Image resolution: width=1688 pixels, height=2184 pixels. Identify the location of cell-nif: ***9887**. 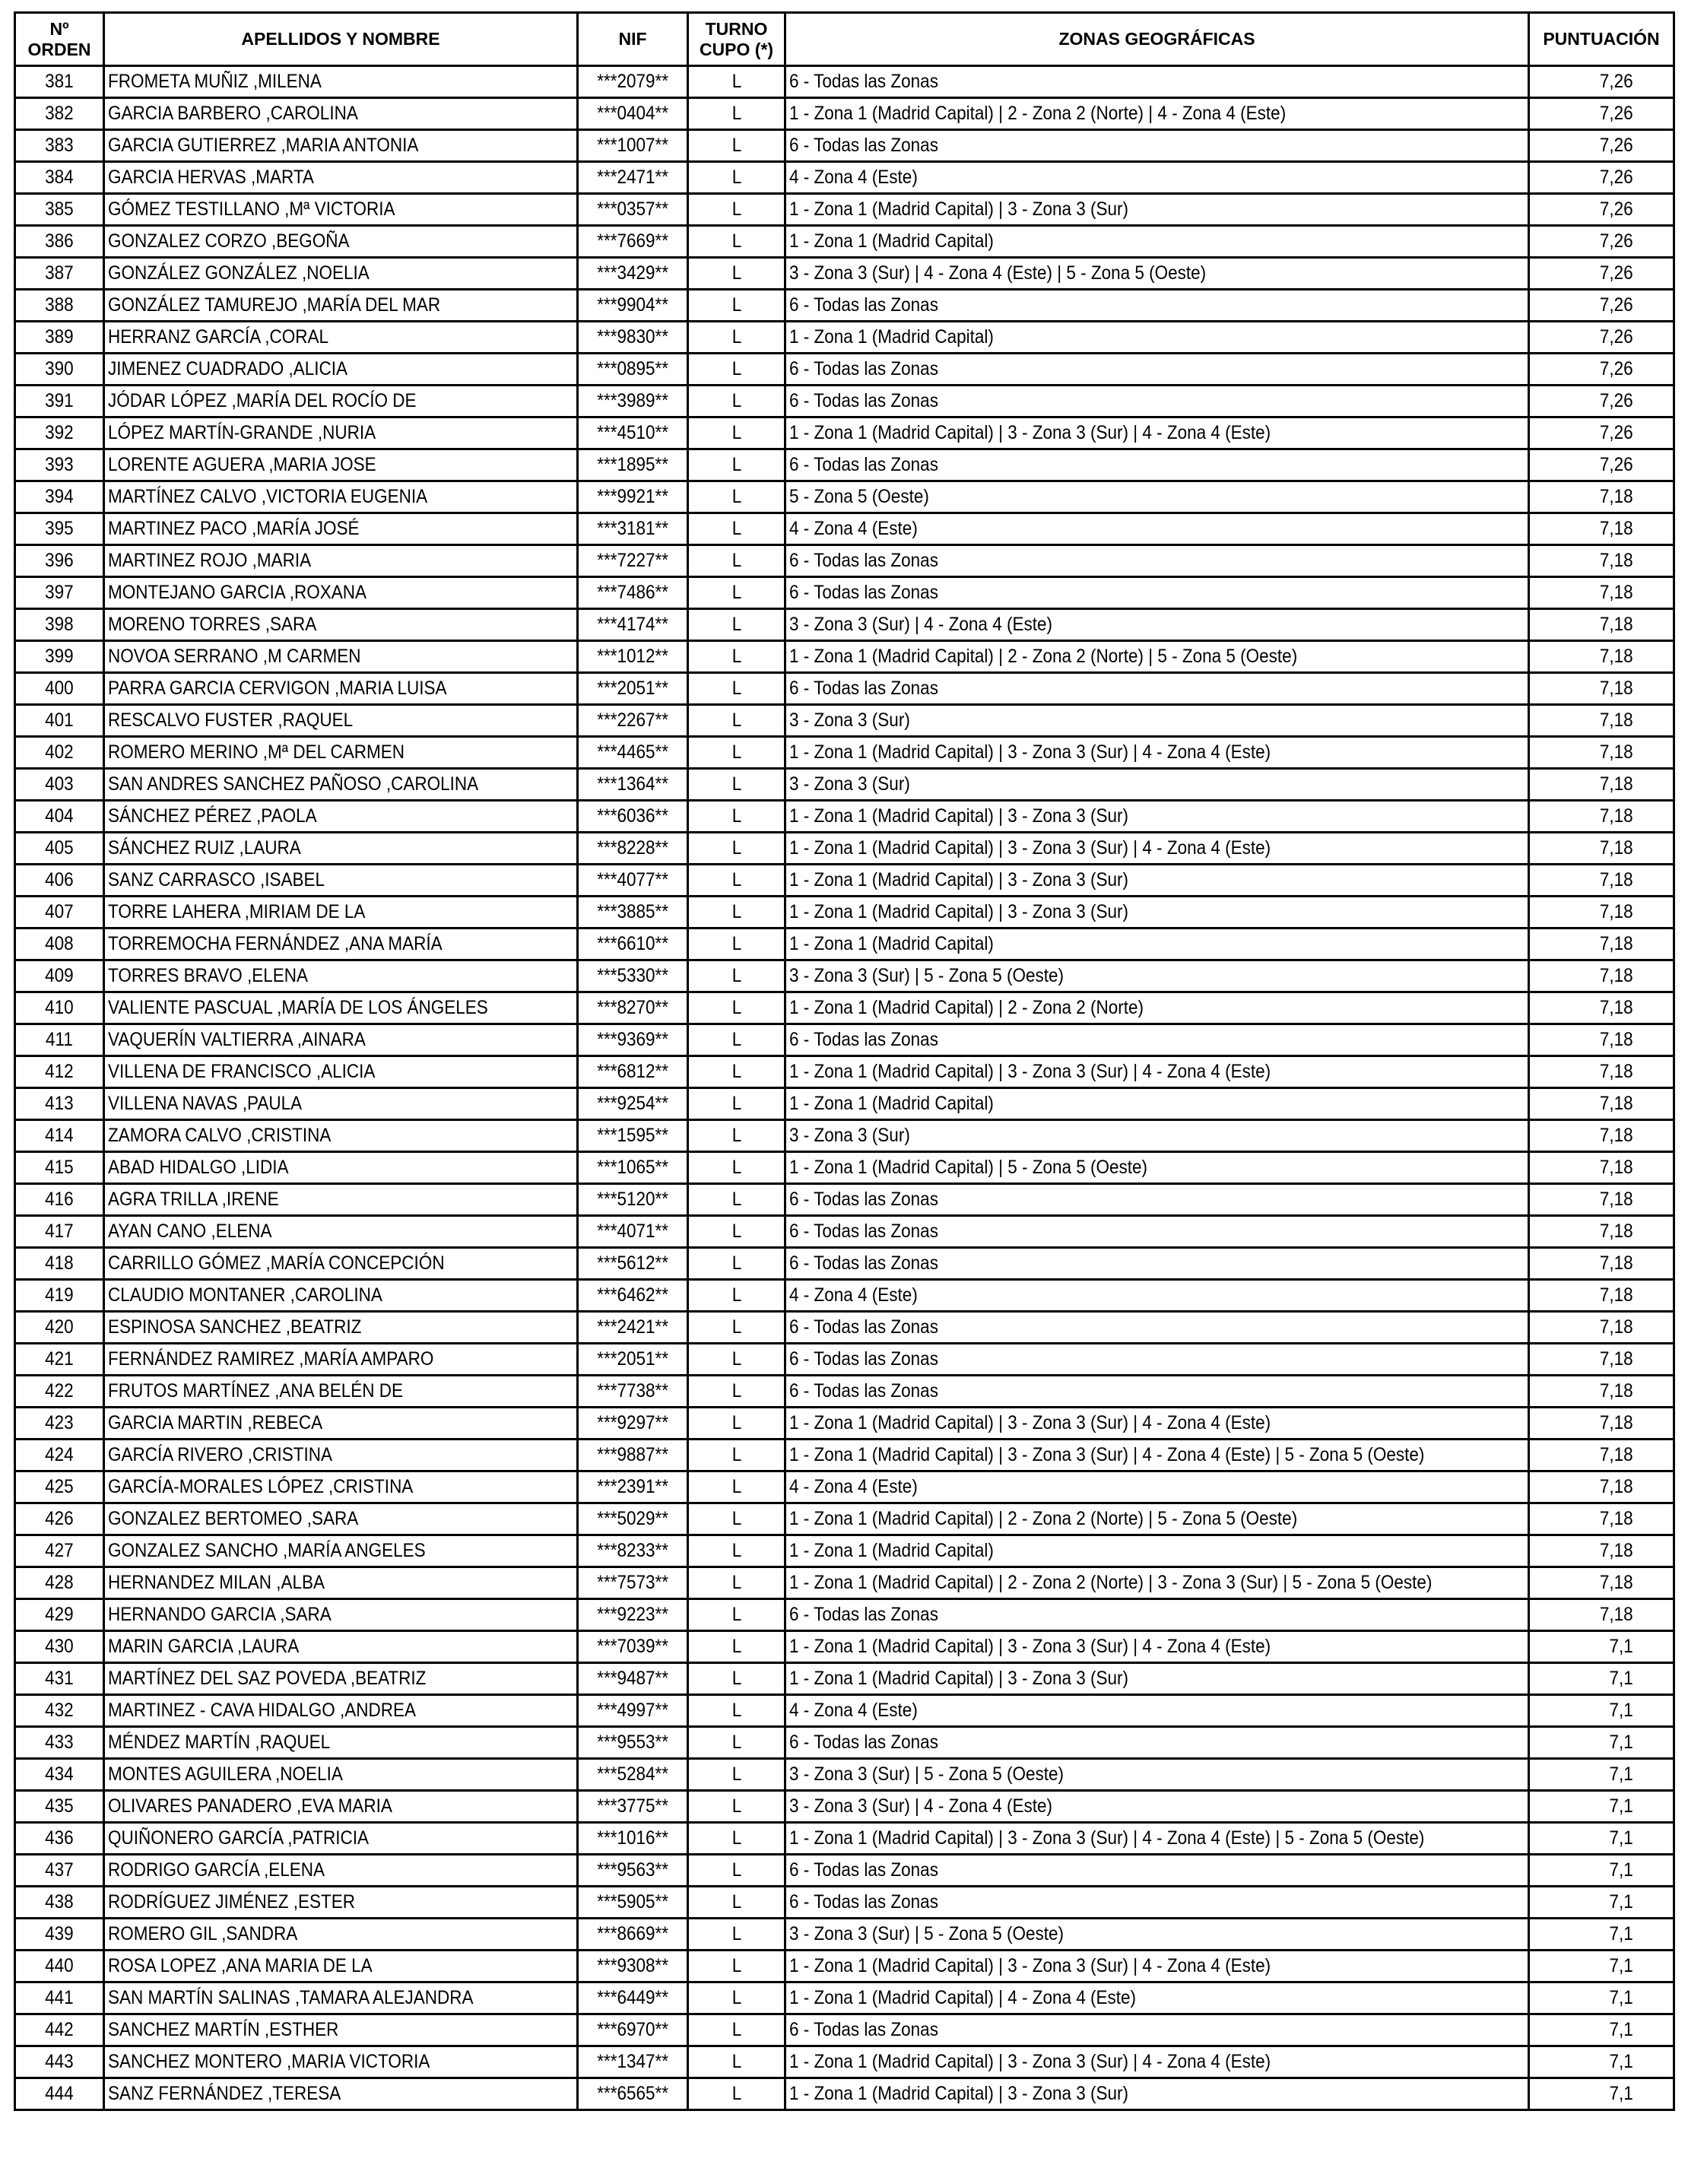
(632, 1455).